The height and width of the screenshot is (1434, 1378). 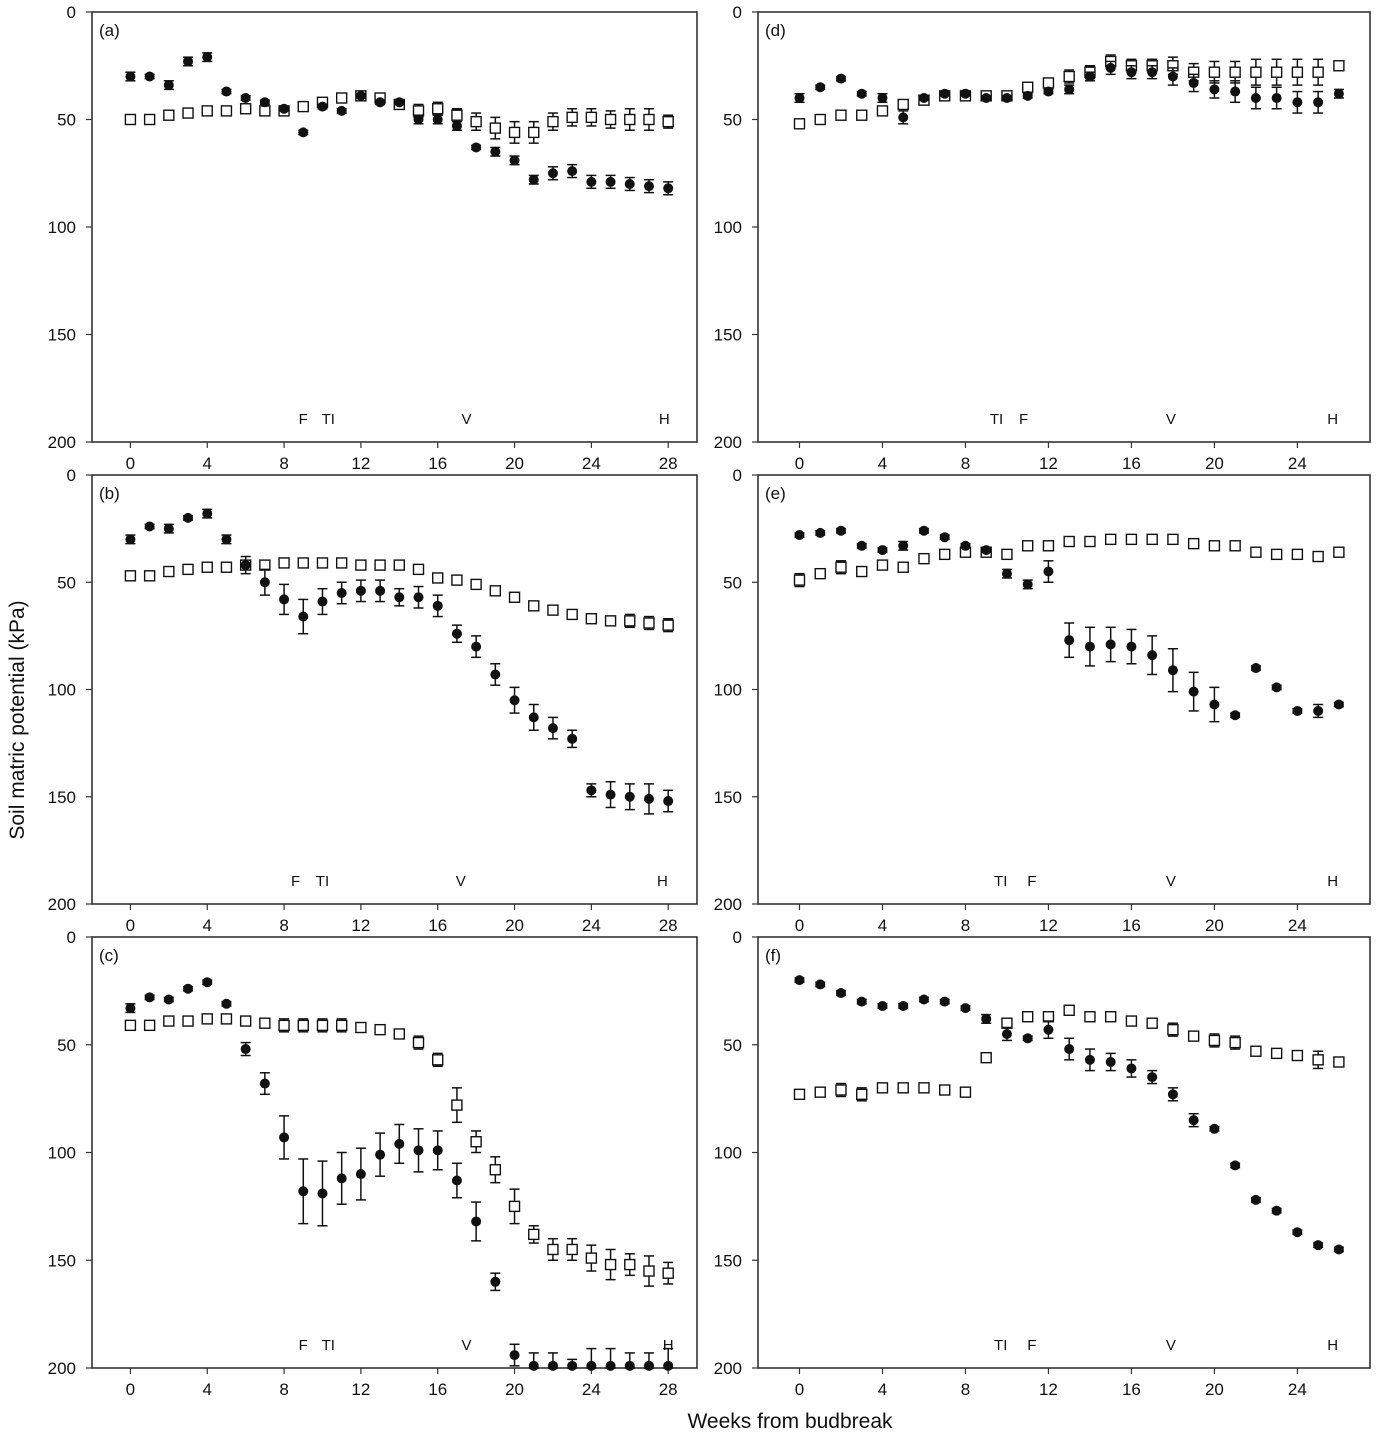 I want to click on y-tick-label: 100, so click(x=728, y=1153).